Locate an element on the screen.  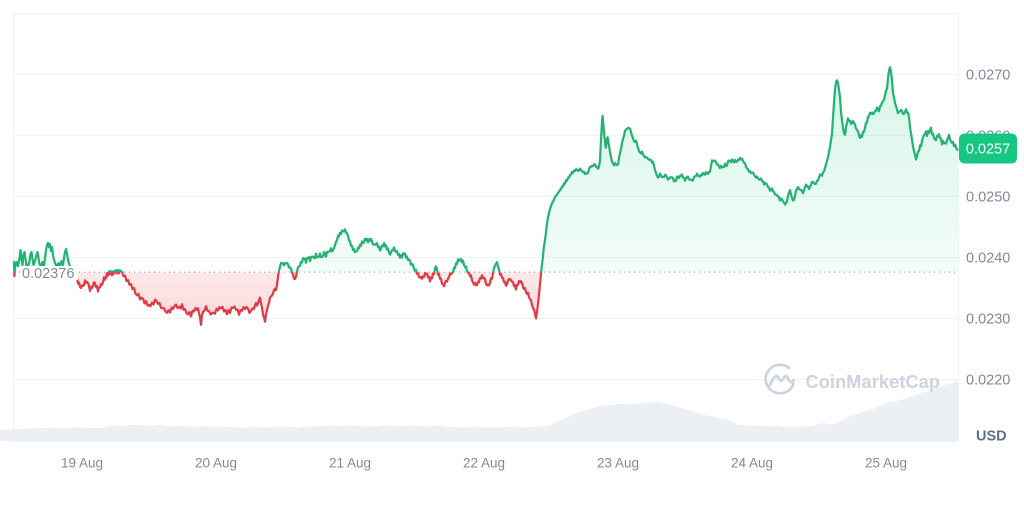
svg-text: 25 Aug is located at coordinates (886, 463).